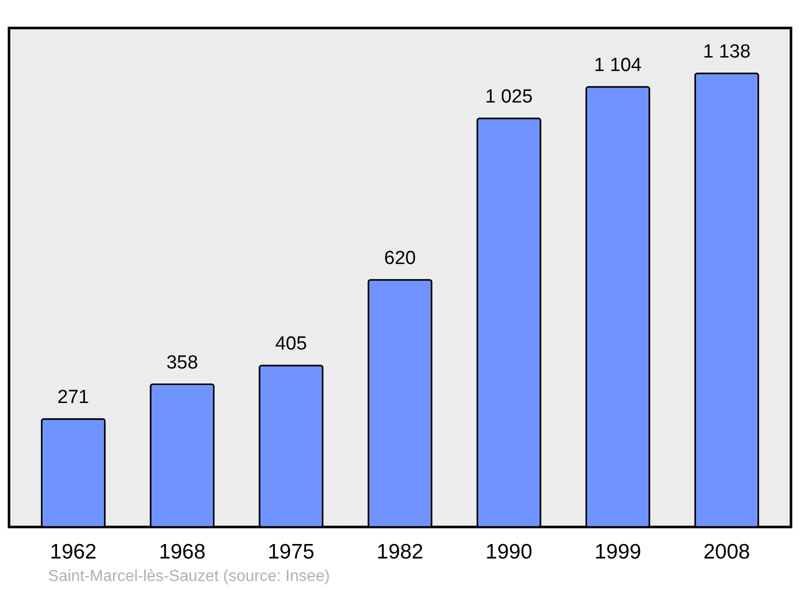 The height and width of the screenshot is (598, 800). I want to click on x-tick-label: 2008, so click(726, 552).